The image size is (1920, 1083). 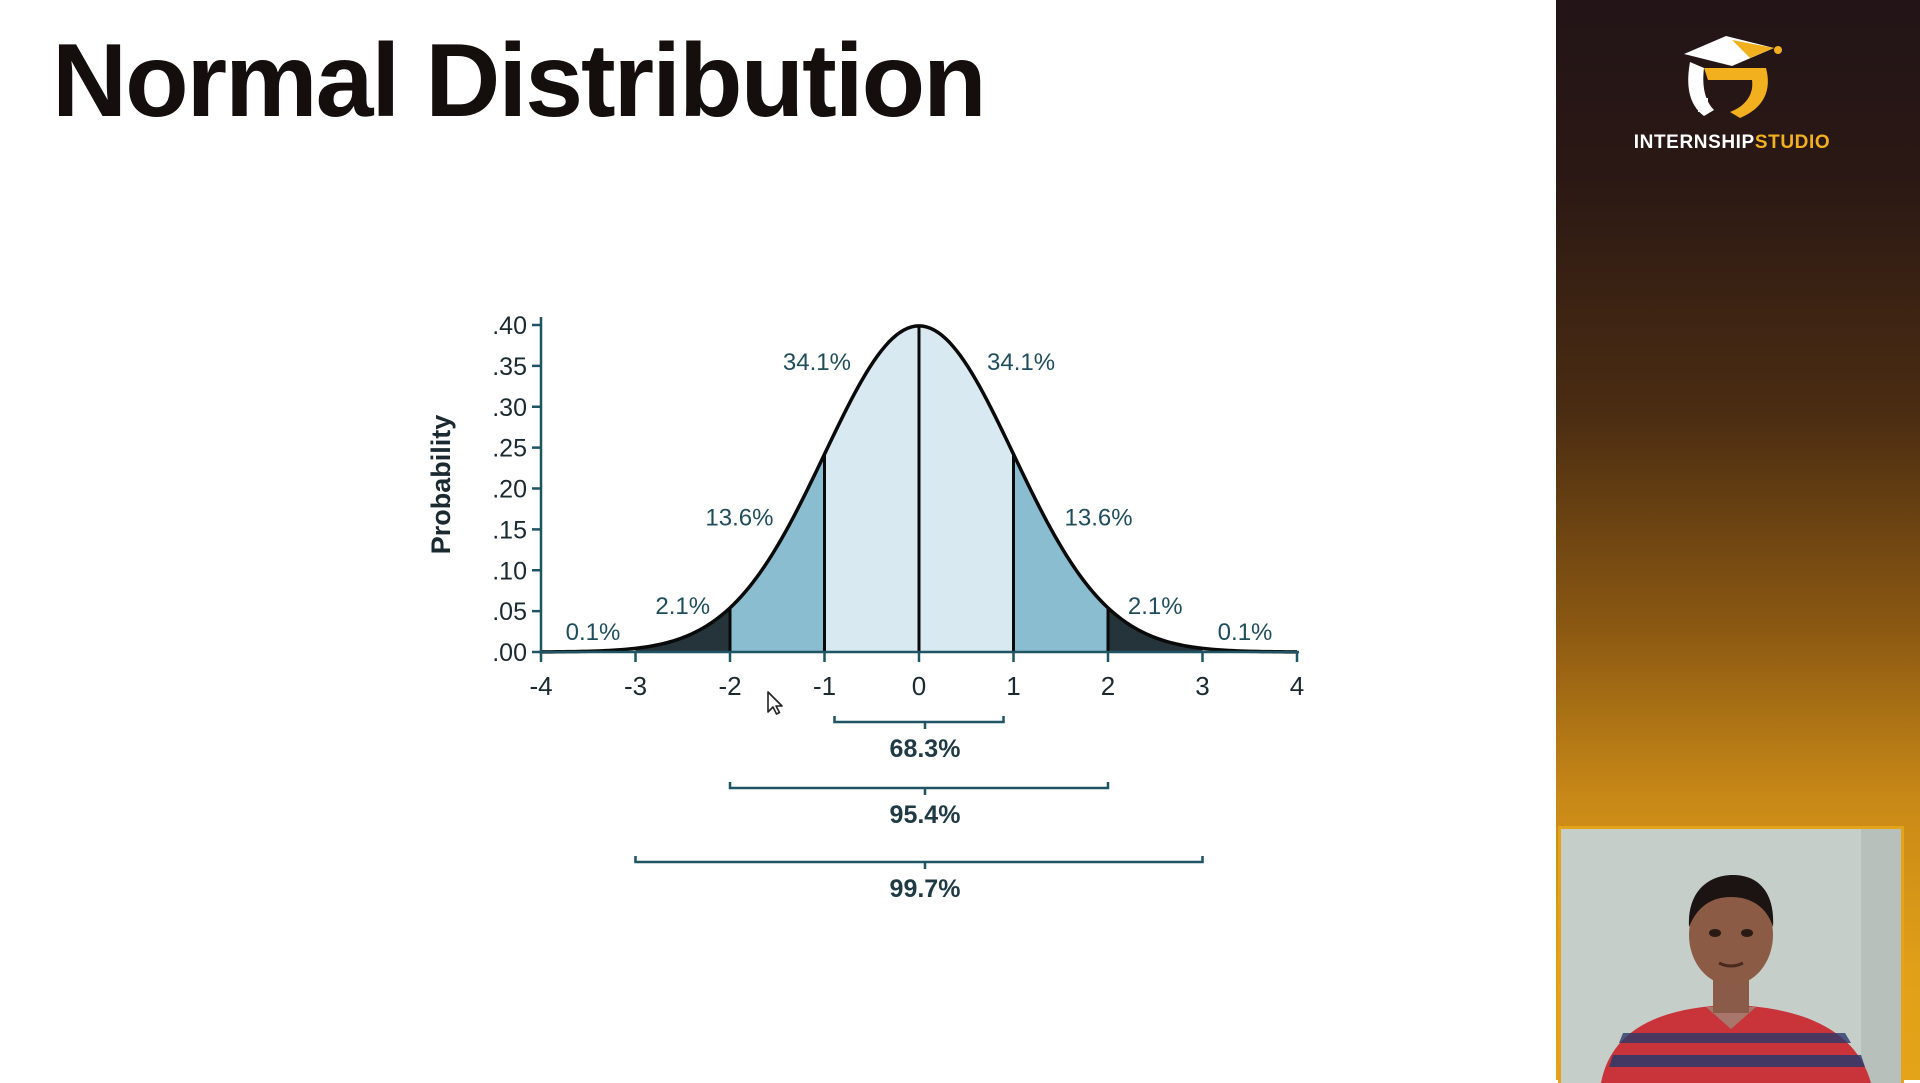 I want to click on y-tick-label: .30, so click(x=509, y=408).